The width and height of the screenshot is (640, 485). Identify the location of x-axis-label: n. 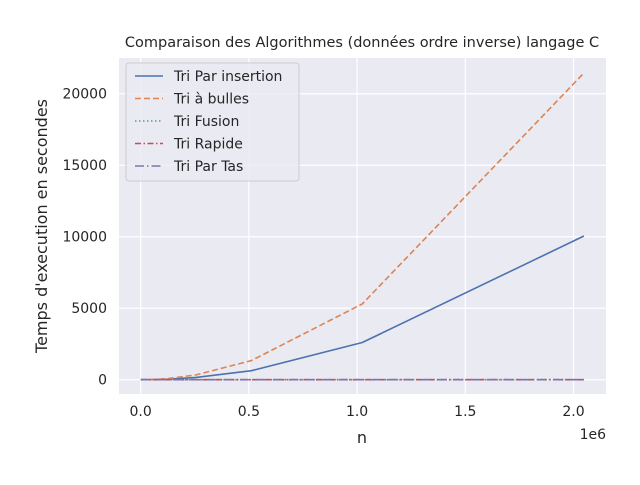
(362, 437).